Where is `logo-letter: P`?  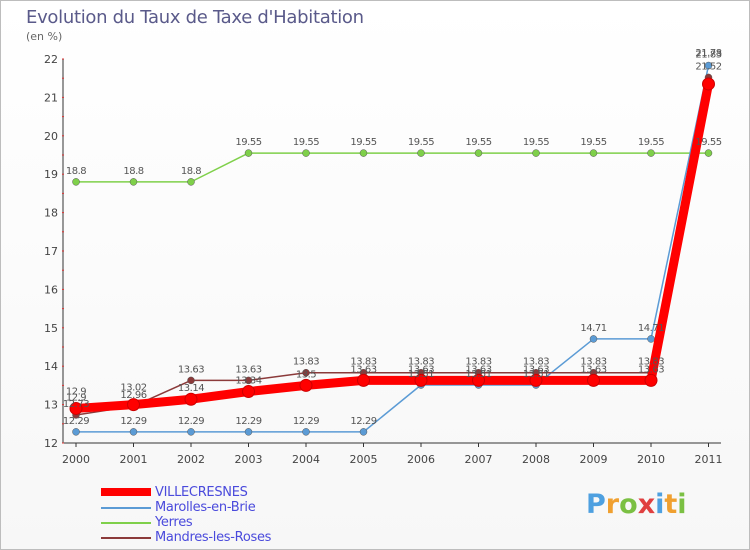 logo-letter: P is located at coordinates (596, 504).